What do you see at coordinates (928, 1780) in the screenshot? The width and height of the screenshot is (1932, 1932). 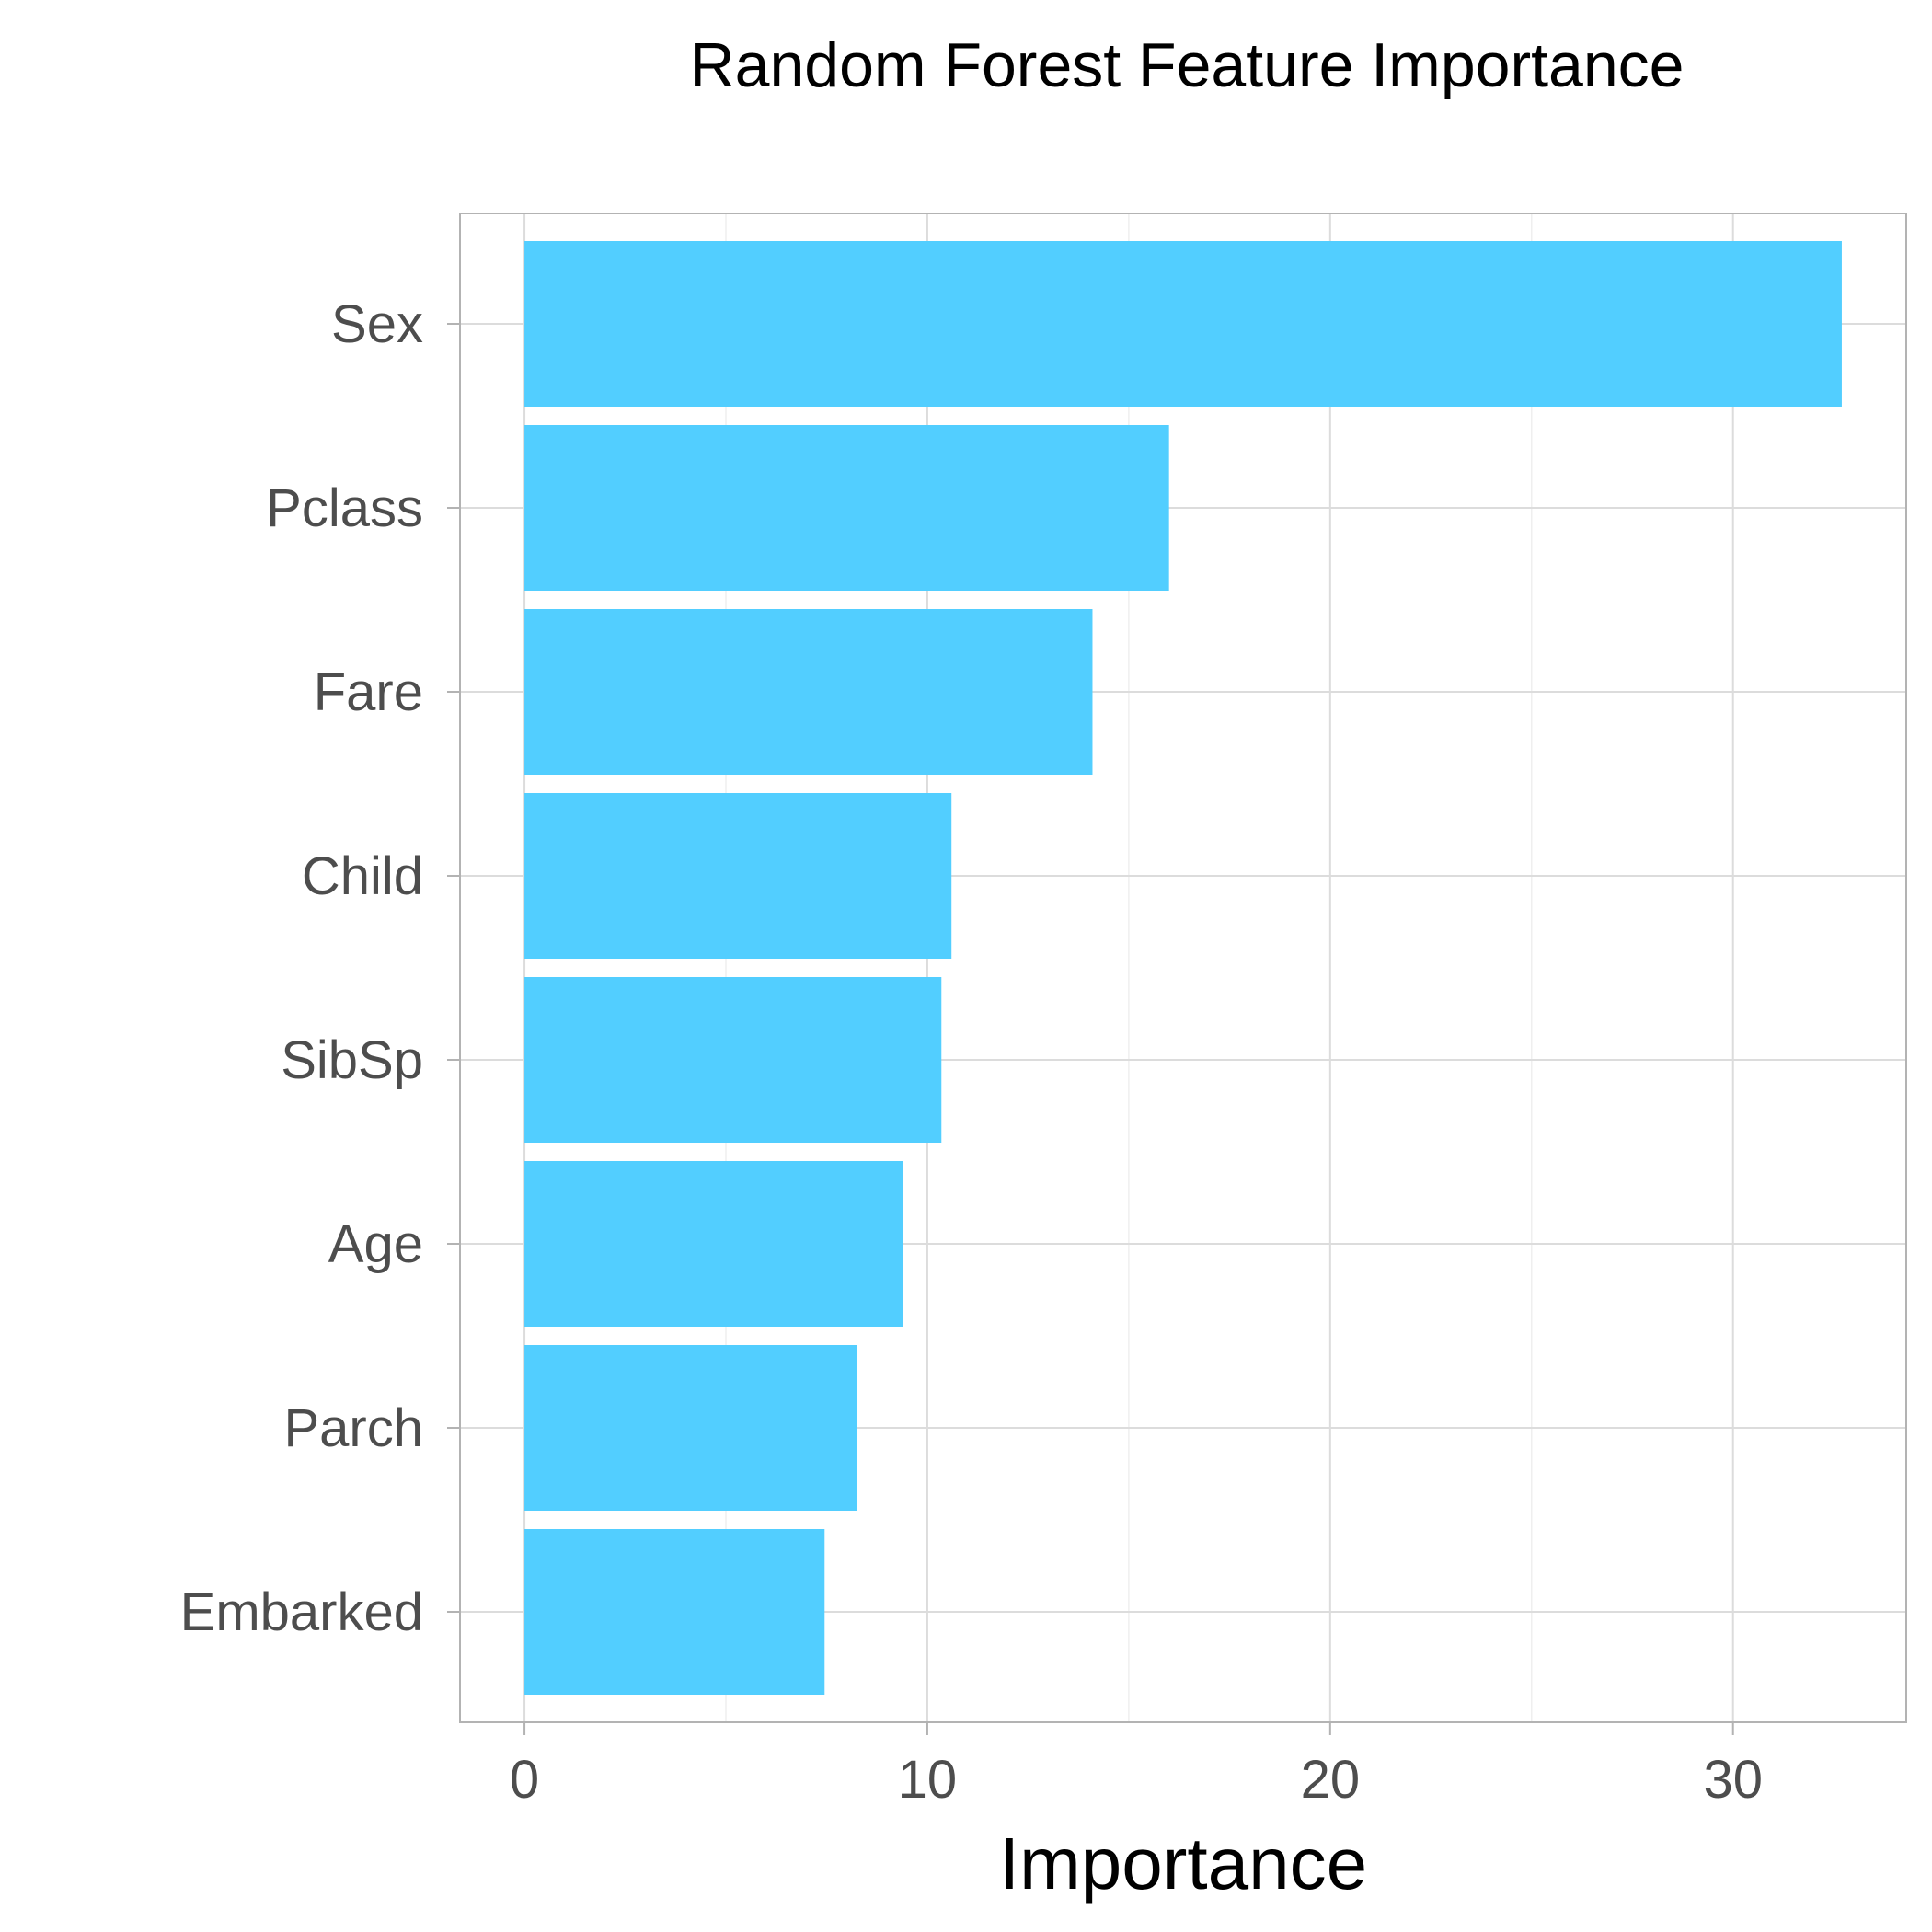 I see `x-tick-label: 10` at bounding box center [928, 1780].